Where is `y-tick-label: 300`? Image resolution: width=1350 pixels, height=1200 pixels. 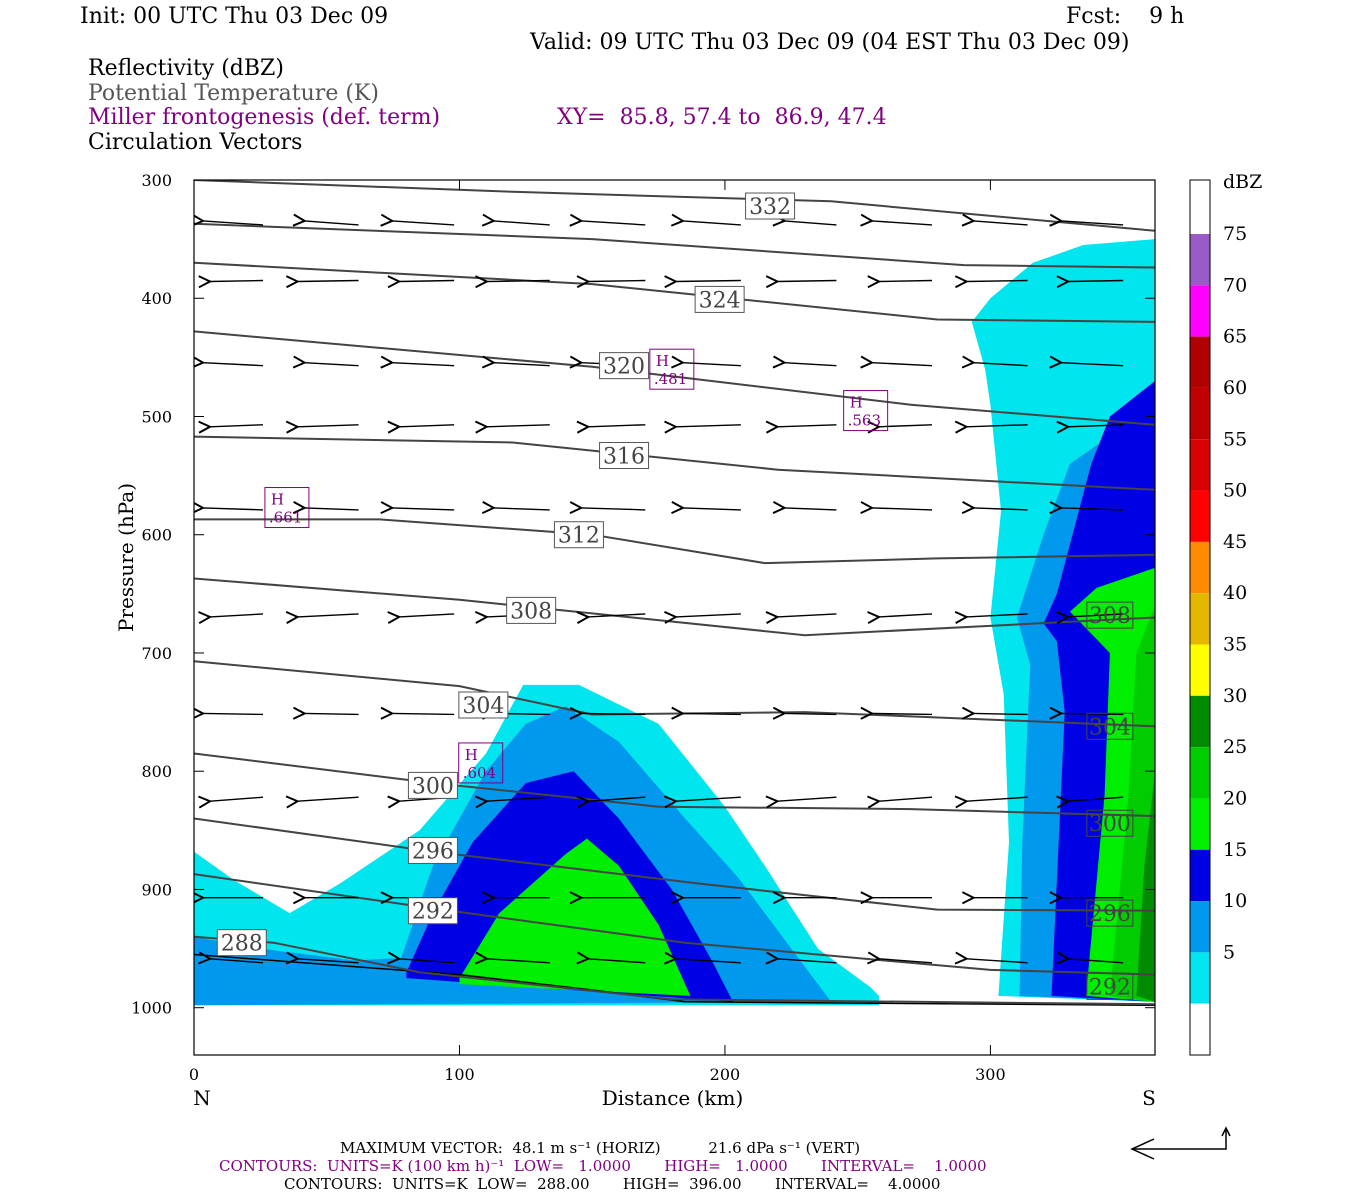
y-tick-label: 300 is located at coordinates (156, 180).